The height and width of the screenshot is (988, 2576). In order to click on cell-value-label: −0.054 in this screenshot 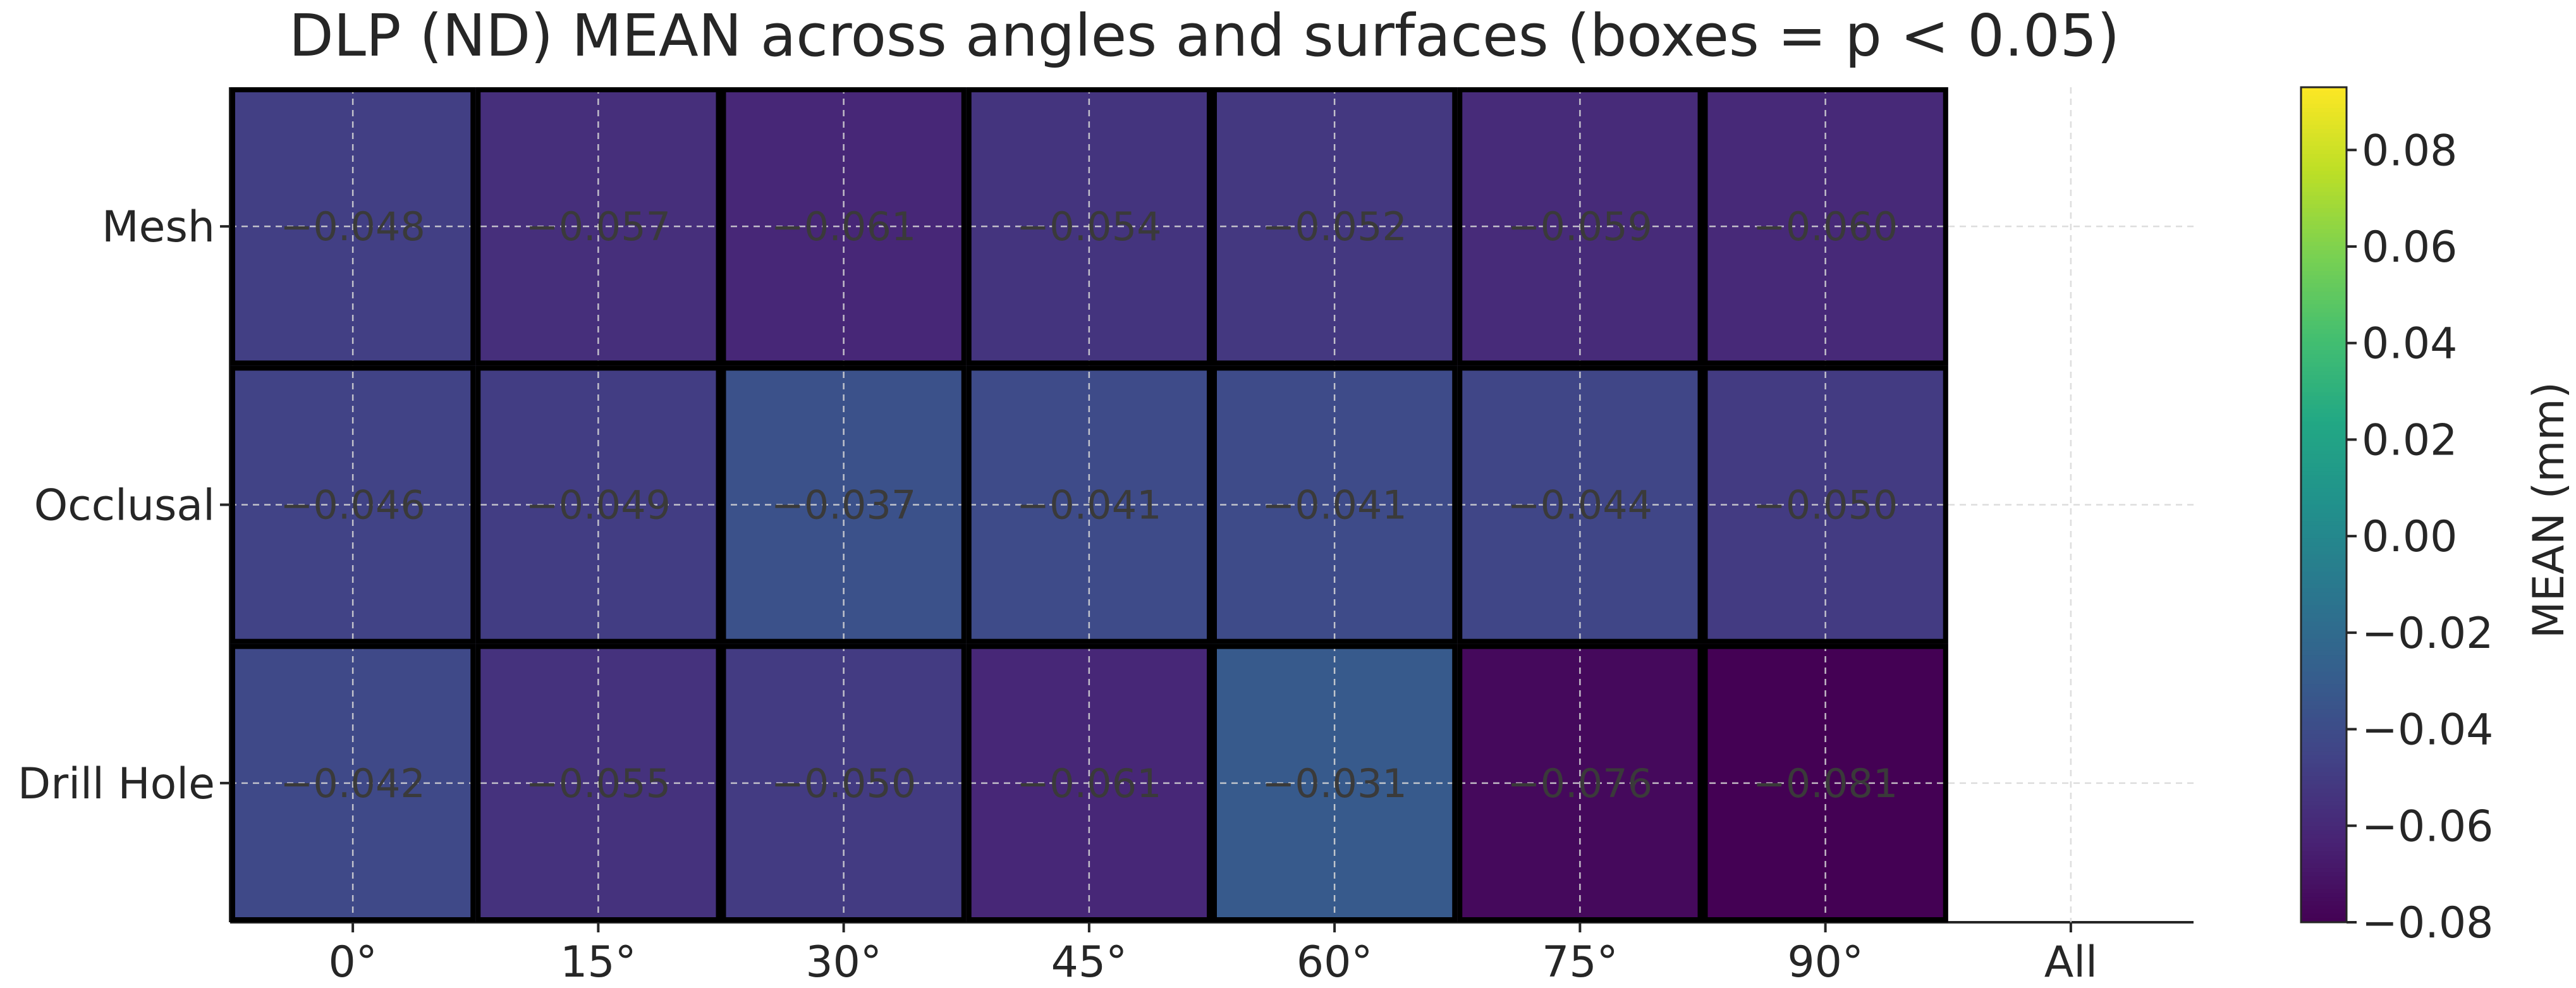, I will do `click(1088, 227)`.